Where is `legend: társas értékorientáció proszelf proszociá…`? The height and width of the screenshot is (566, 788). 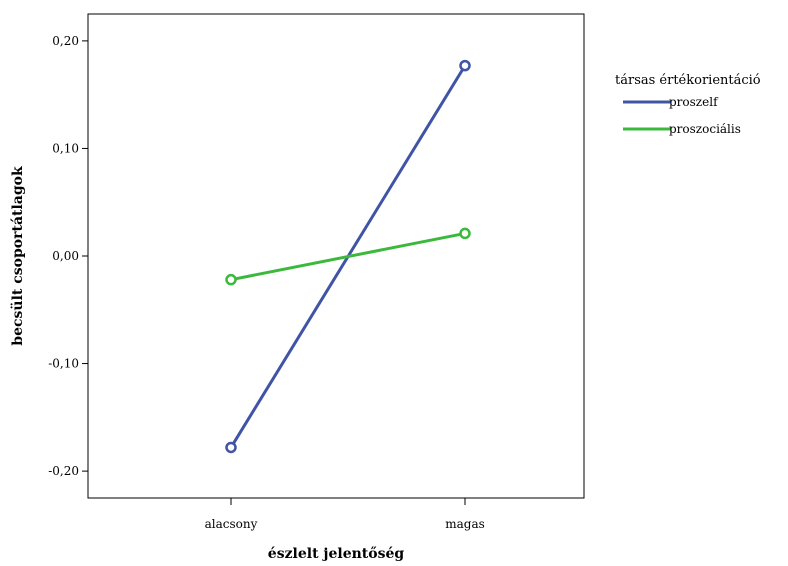 legend: társas értékorientáció proszelf proszociá… is located at coordinates (688, 104).